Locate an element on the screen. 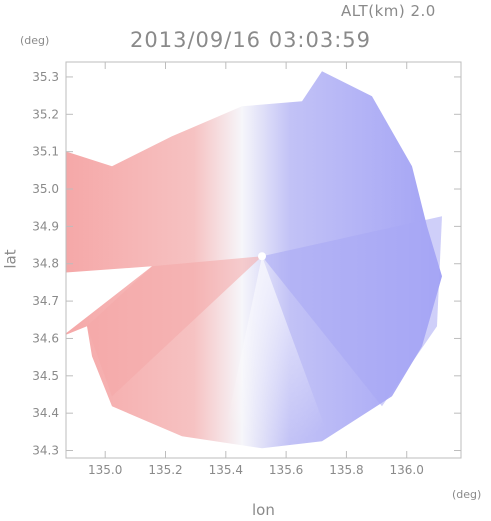 The width and height of the screenshot is (491, 521). y-tick-label: 35.2 is located at coordinates (45, 114).